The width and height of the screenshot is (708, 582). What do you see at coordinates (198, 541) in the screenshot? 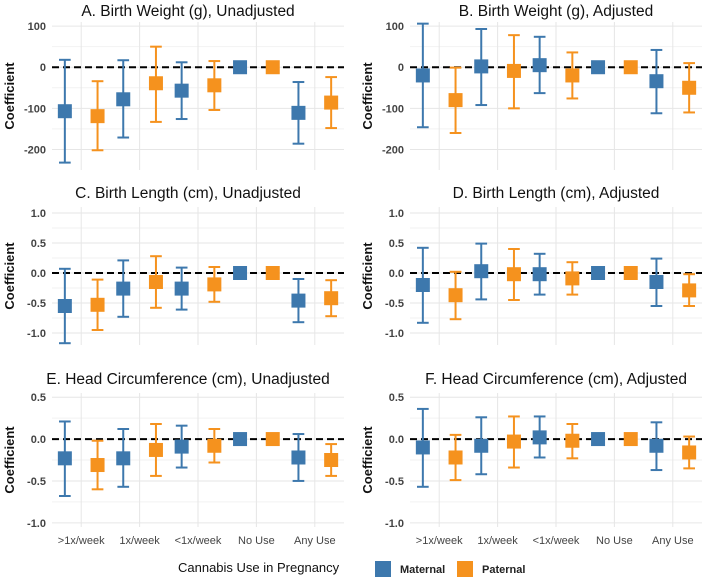
I see `x-tick-label: <1x/week` at bounding box center [198, 541].